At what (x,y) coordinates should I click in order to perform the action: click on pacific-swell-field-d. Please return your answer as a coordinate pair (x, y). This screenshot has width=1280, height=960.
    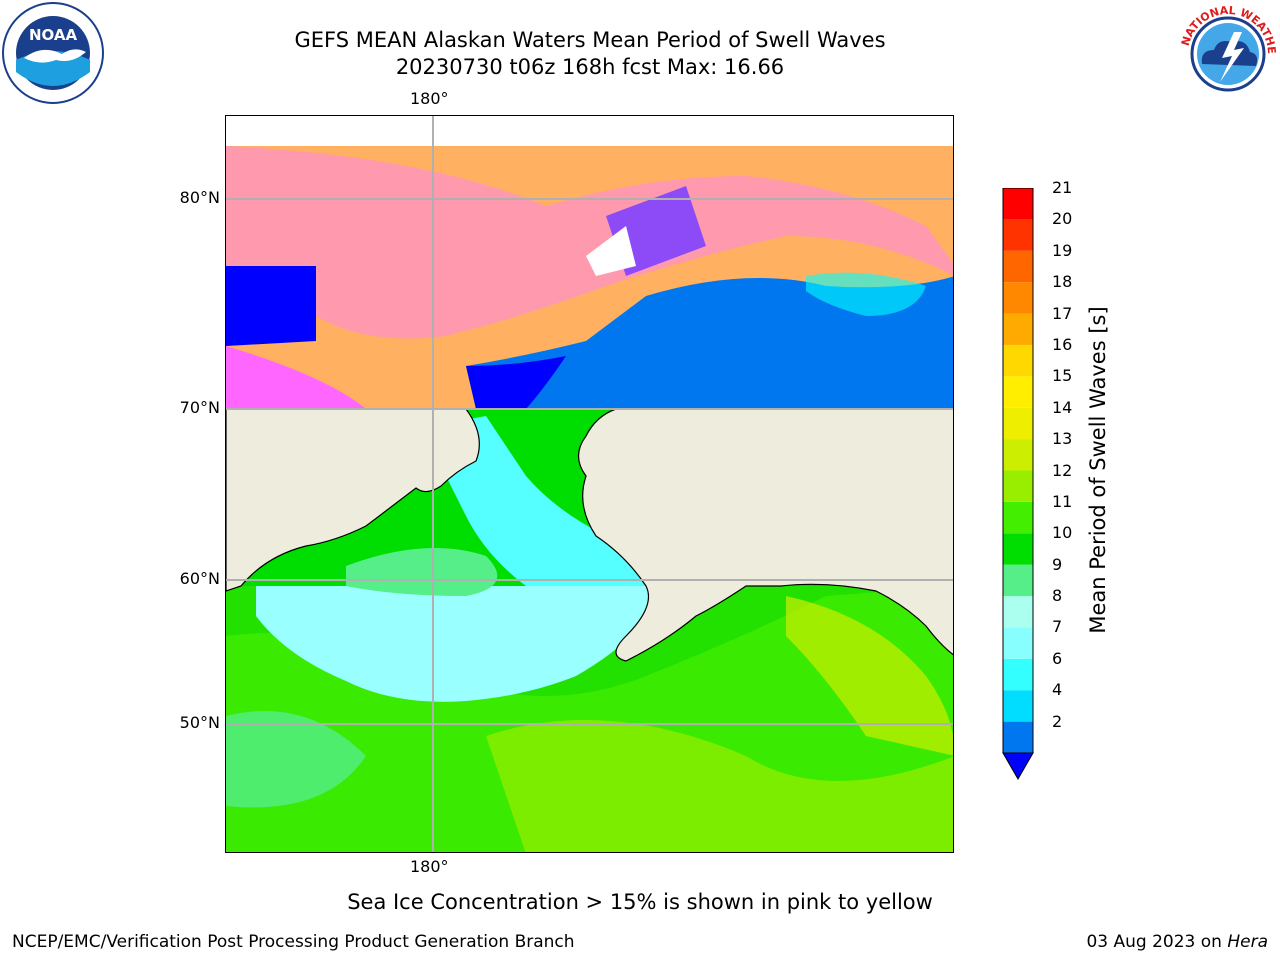
    Looking at the image, I should click on (296, 759).